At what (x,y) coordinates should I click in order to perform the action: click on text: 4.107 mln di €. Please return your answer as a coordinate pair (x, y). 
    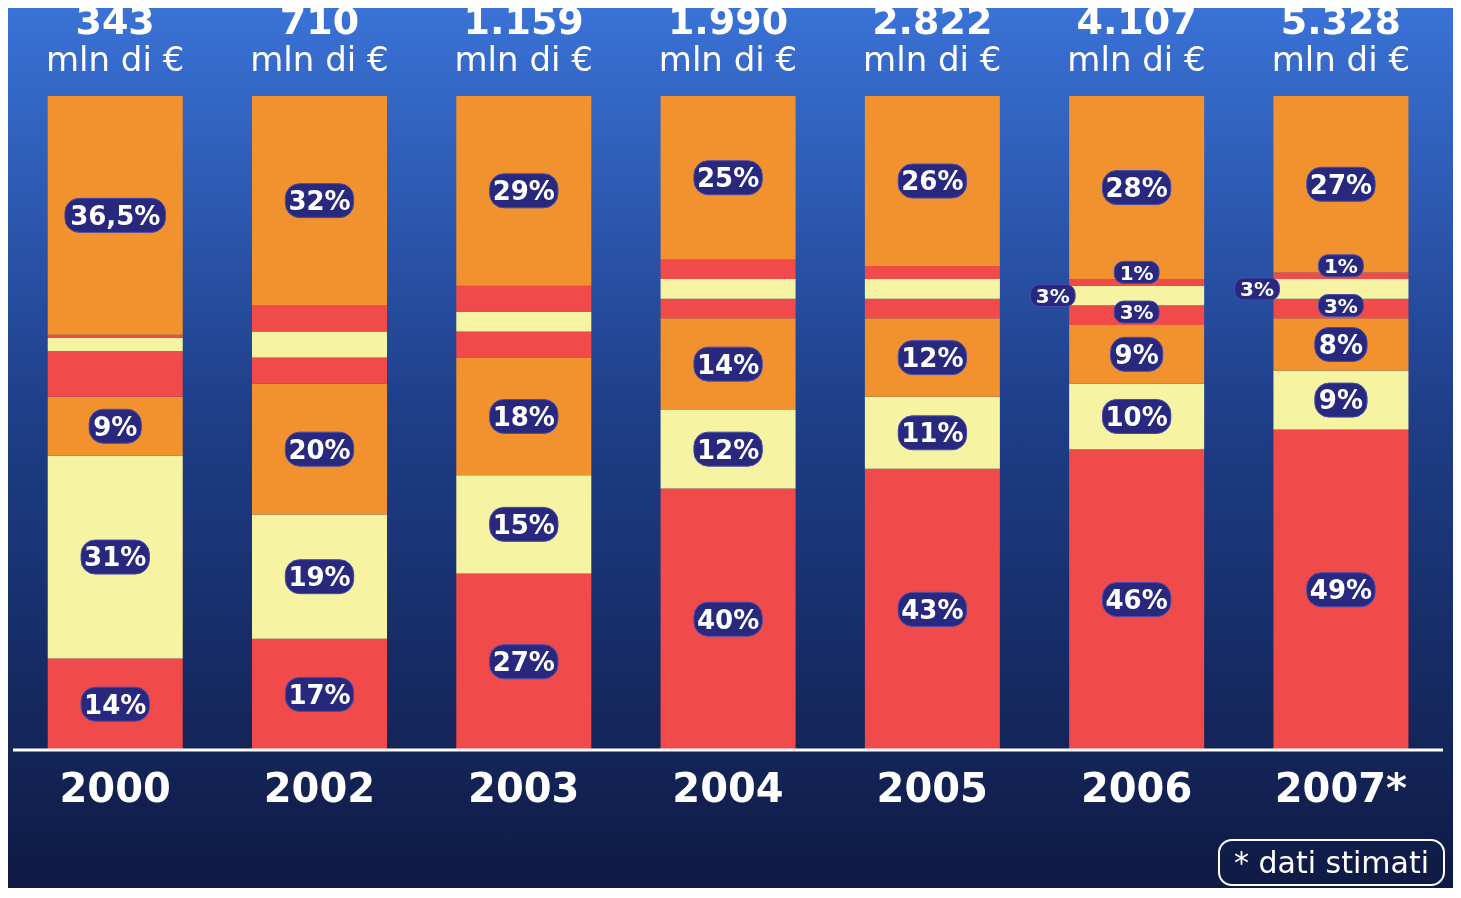
    Looking at the image, I should click on (1136, 39).